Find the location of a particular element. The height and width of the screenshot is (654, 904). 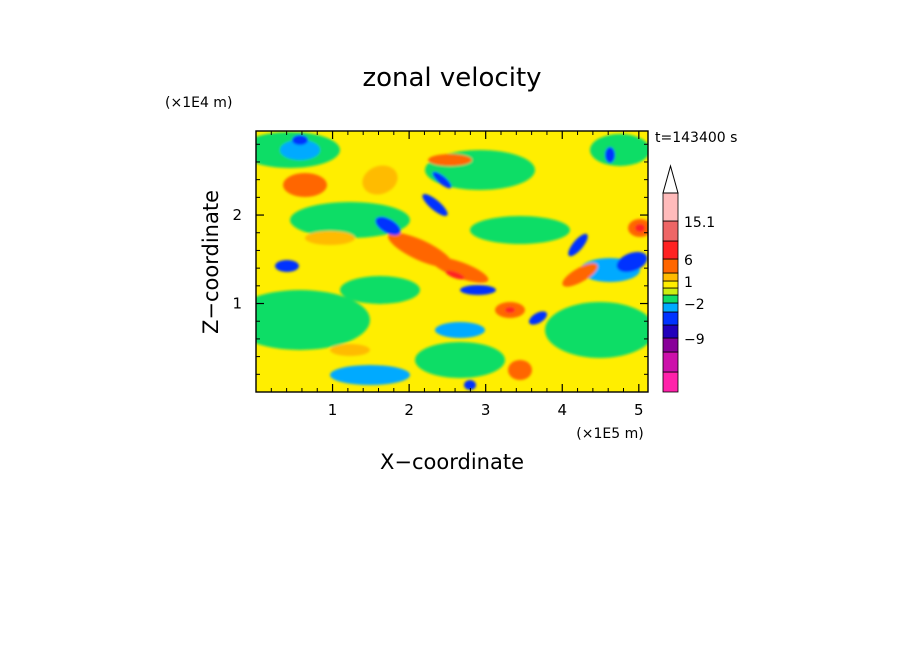

colorbar-label: −2 is located at coordinates (694, 305).